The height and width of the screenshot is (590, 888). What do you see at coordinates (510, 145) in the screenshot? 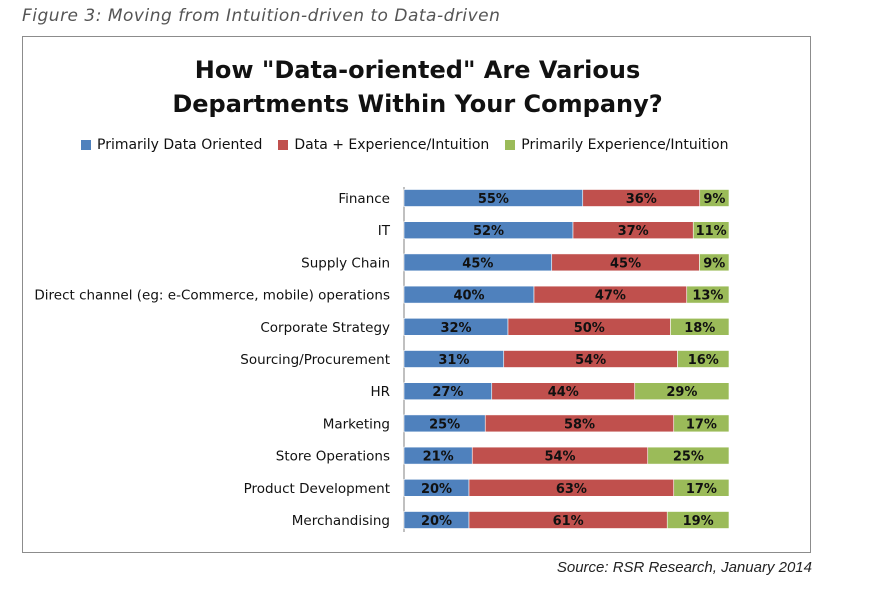
I see `legend-swatch-intuition` at bounding box center [510, 145].